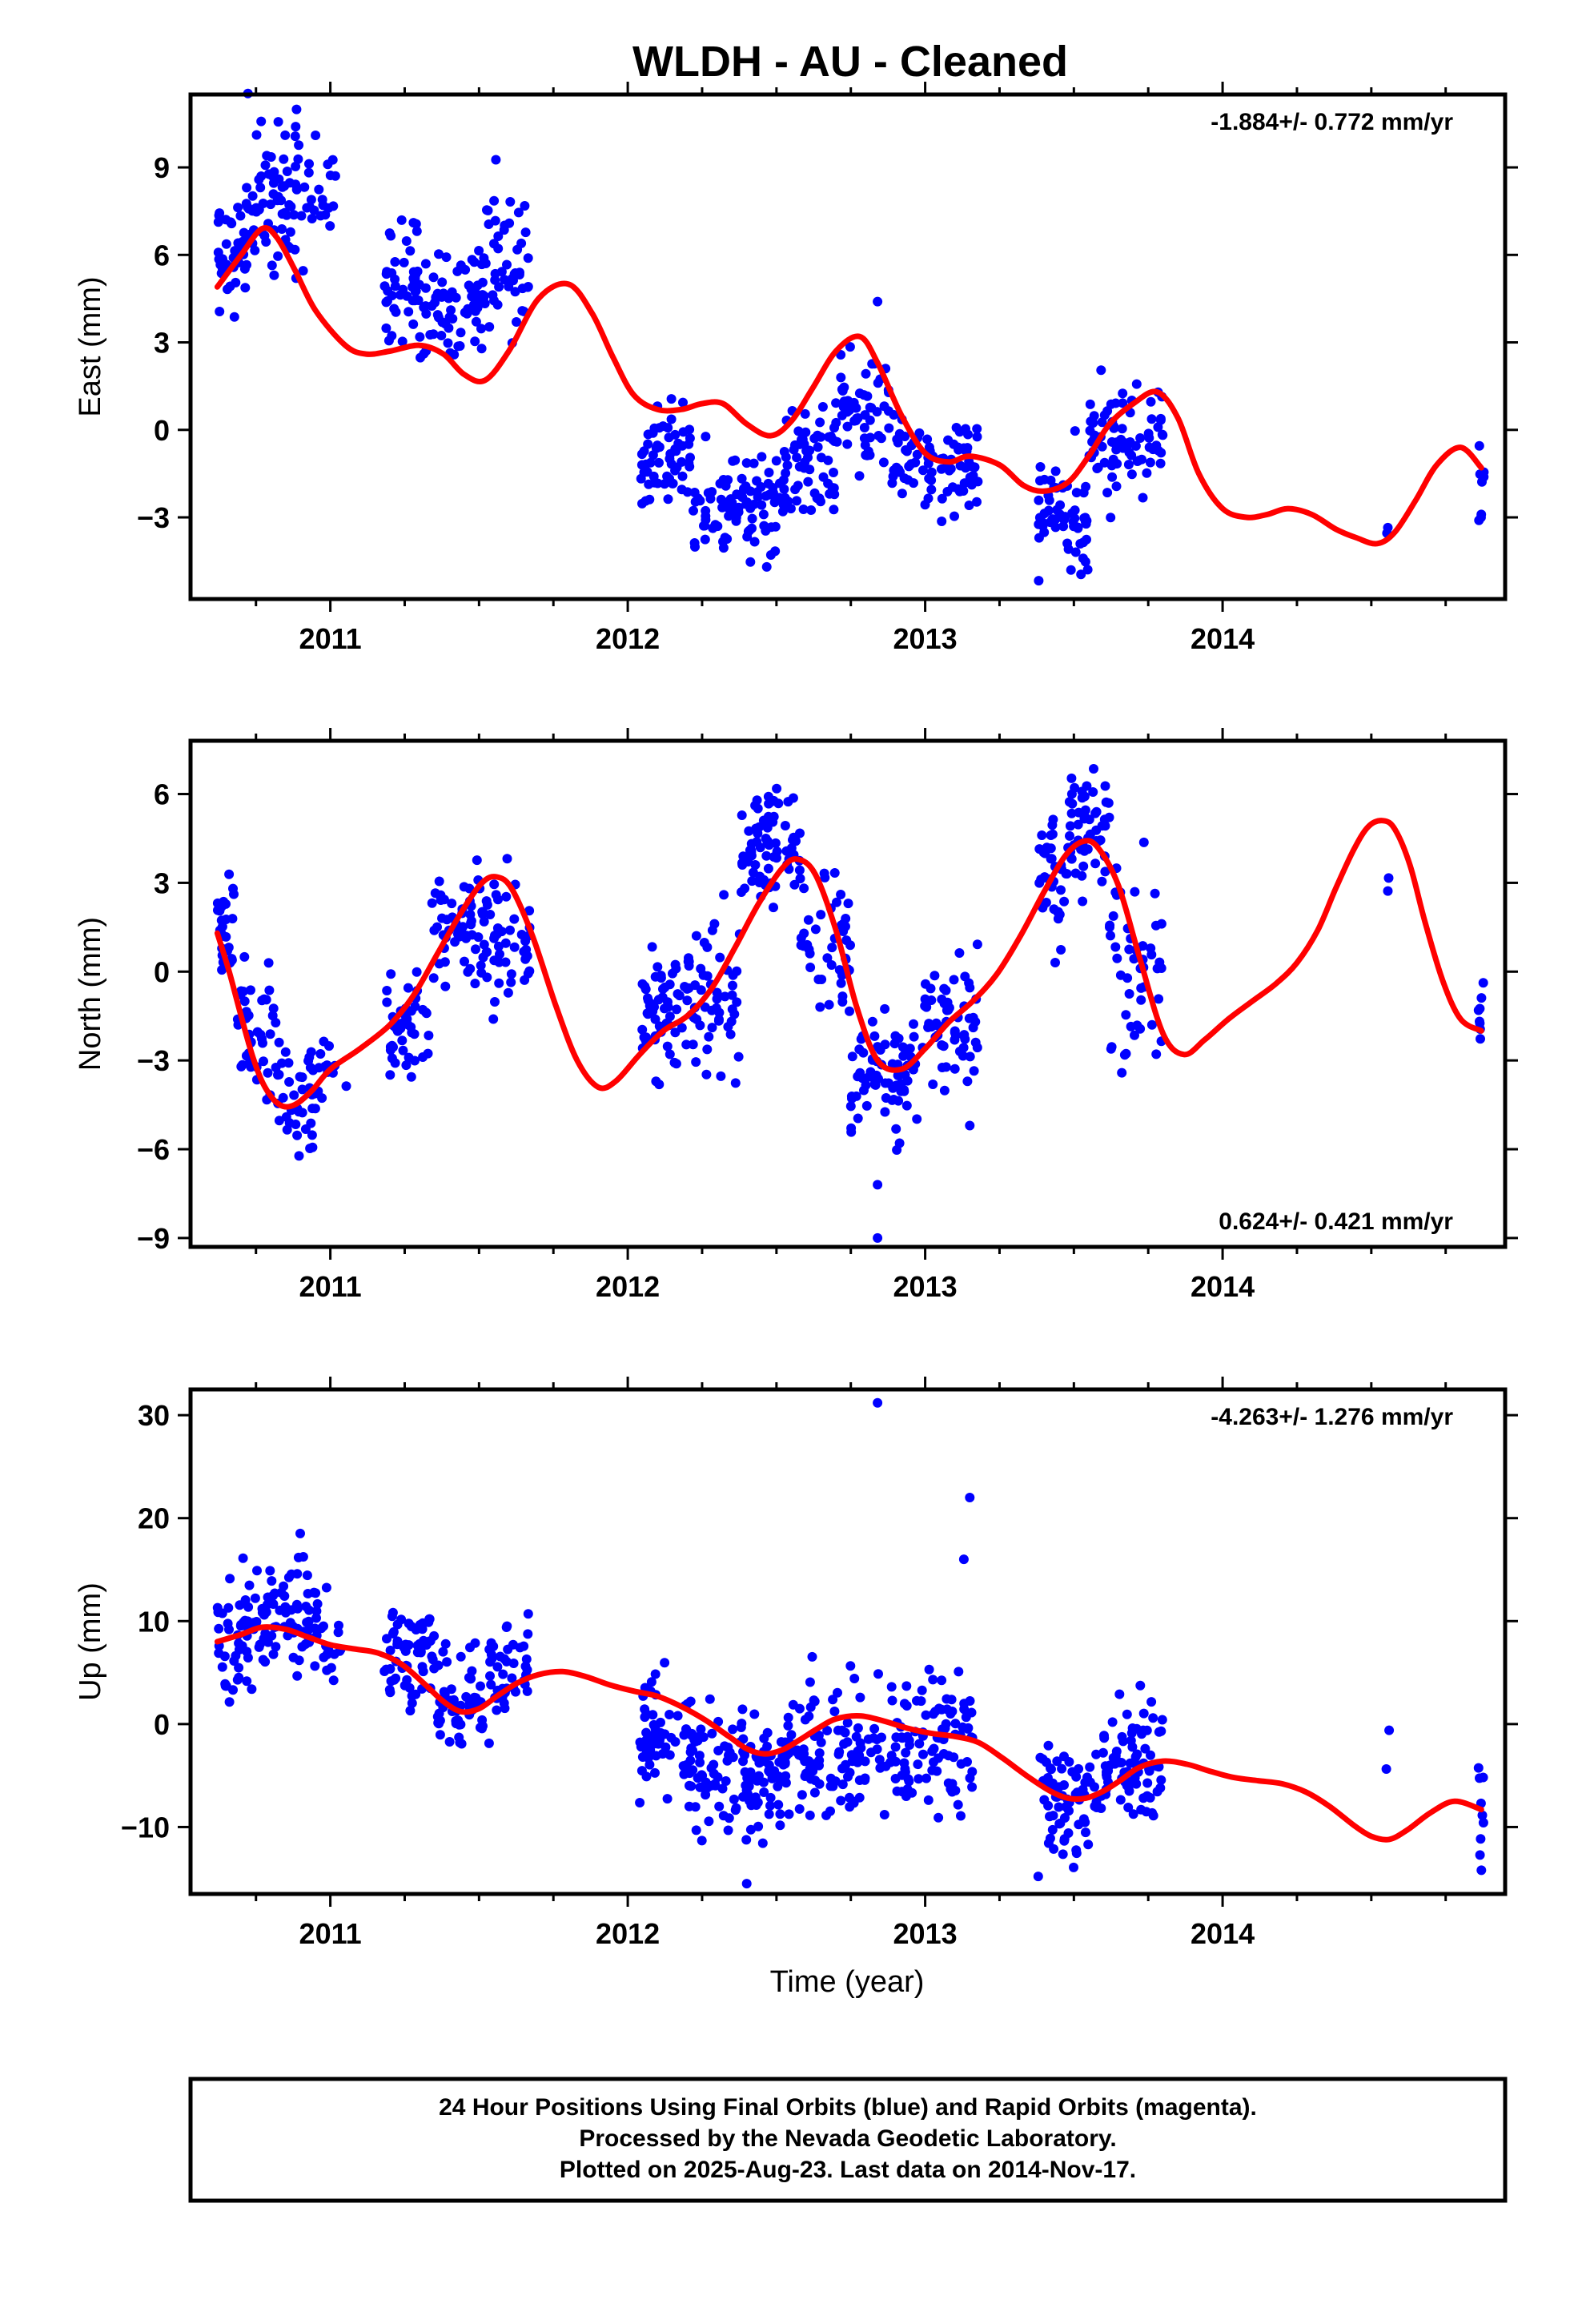 The width and height of the screenshot is (1582, 2324). Describe the element at coordinates (848, 2140) in the screenshot. I see `footer-frame` at that location.